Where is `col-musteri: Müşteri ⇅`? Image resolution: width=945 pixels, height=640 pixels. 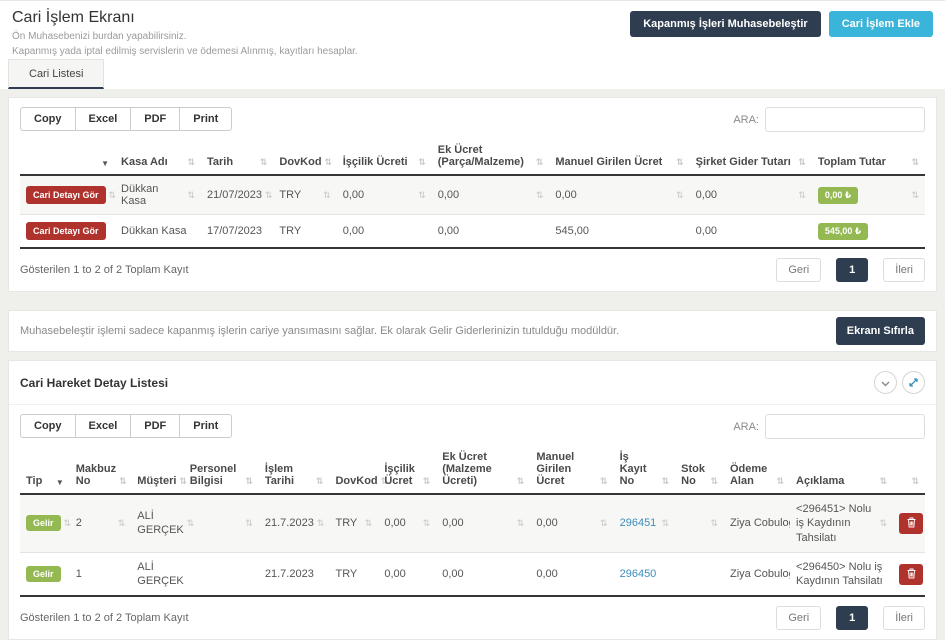
col-musteri: Müşteri ⇅ is located at coordinates (159, 470).